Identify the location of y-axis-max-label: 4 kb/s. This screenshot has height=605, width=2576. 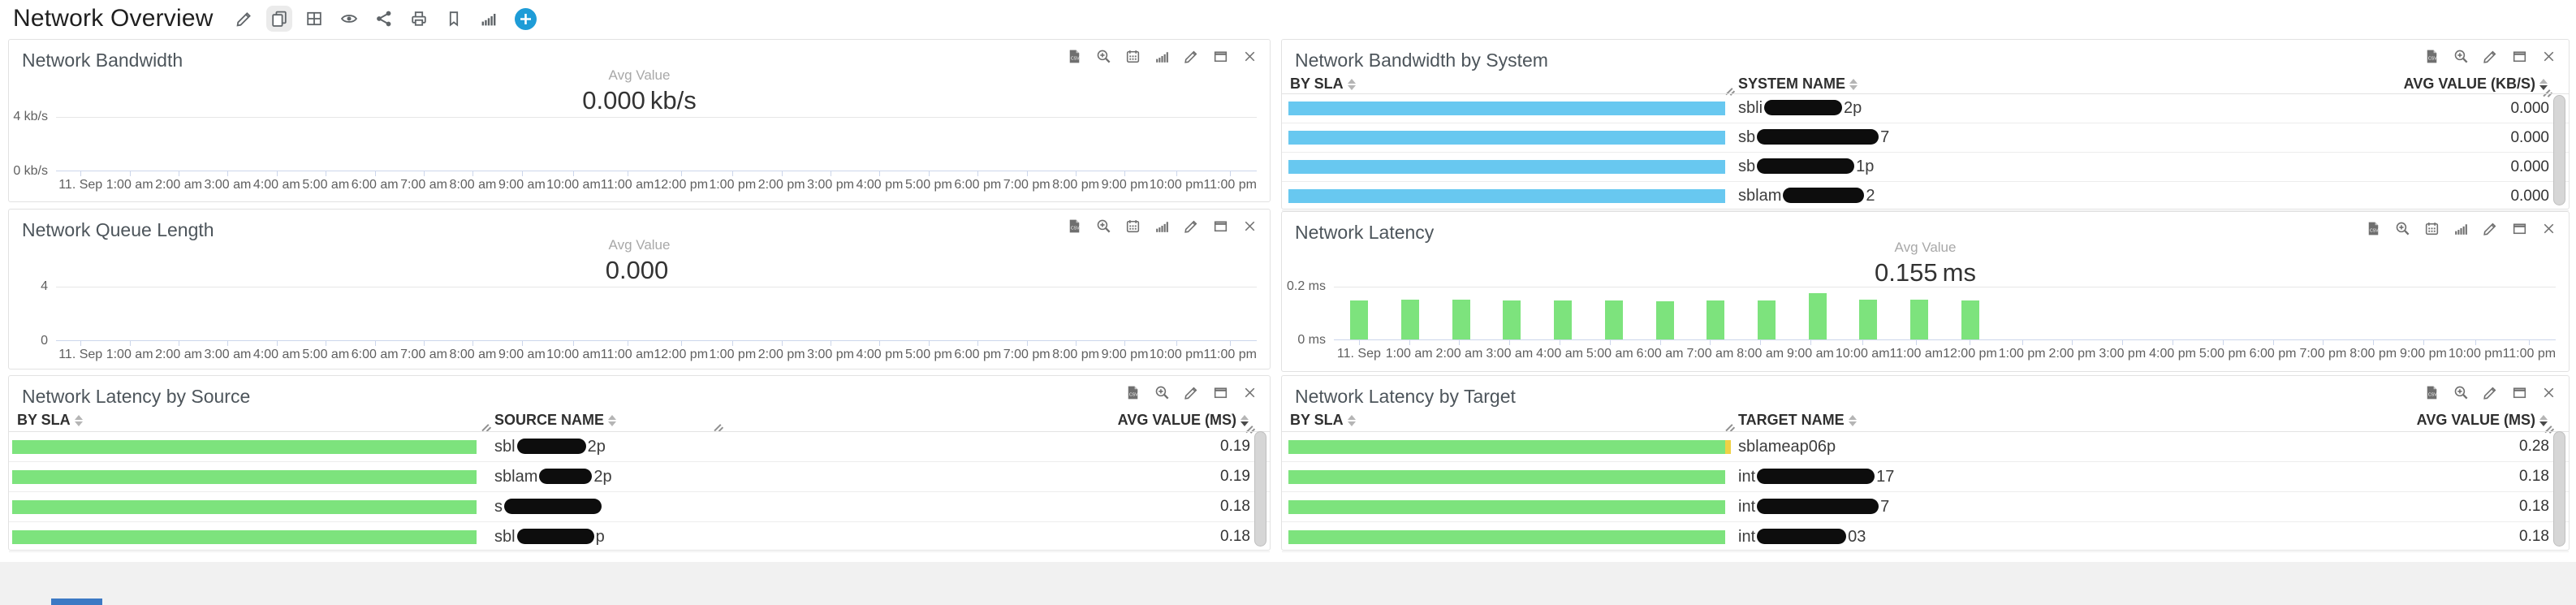
(30, 116).